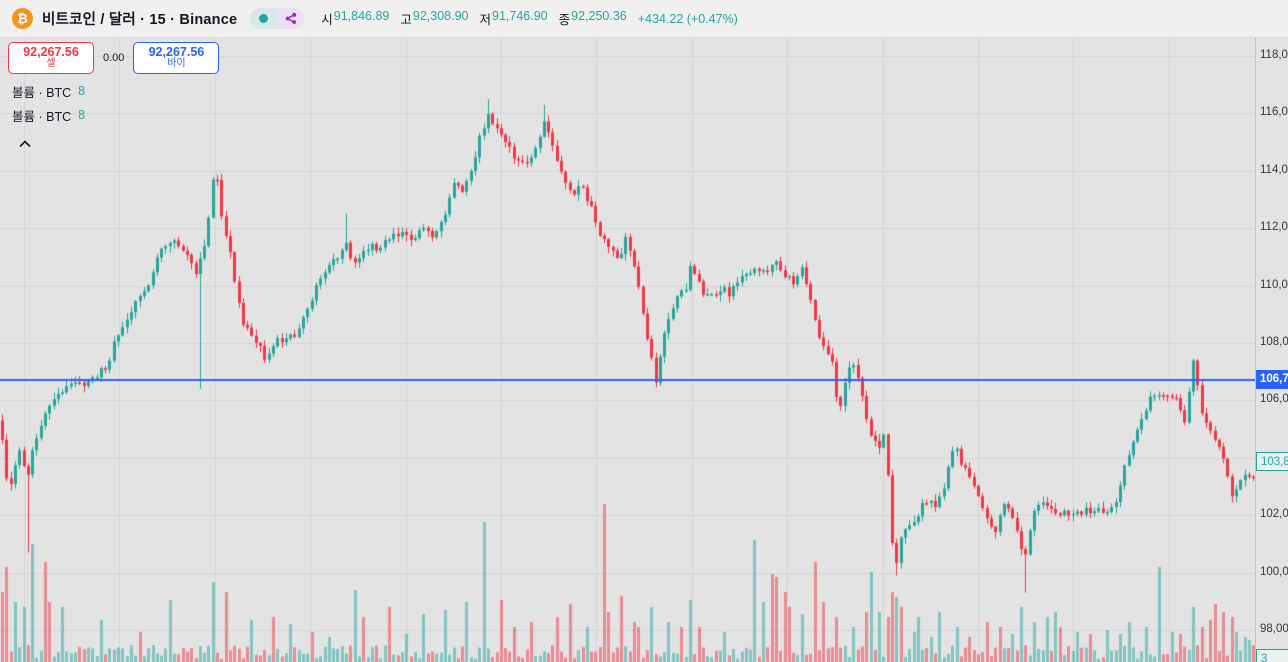  What do you see at coordinates (1274, 55) in the screenshot?
I see `price-axis-tick: 118,0` at bounding box center [1274, 55].